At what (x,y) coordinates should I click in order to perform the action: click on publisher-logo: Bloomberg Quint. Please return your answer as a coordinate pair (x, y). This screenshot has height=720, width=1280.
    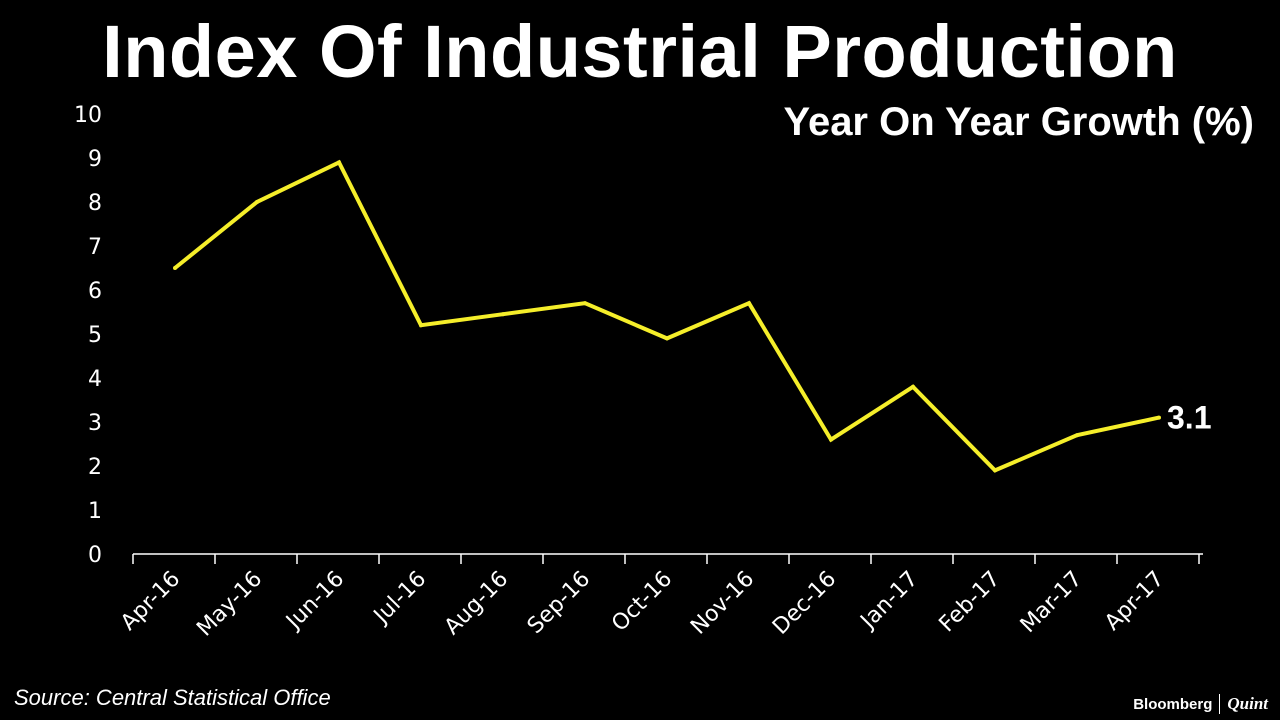
    Looking at the image, I should click on (1200, 704).